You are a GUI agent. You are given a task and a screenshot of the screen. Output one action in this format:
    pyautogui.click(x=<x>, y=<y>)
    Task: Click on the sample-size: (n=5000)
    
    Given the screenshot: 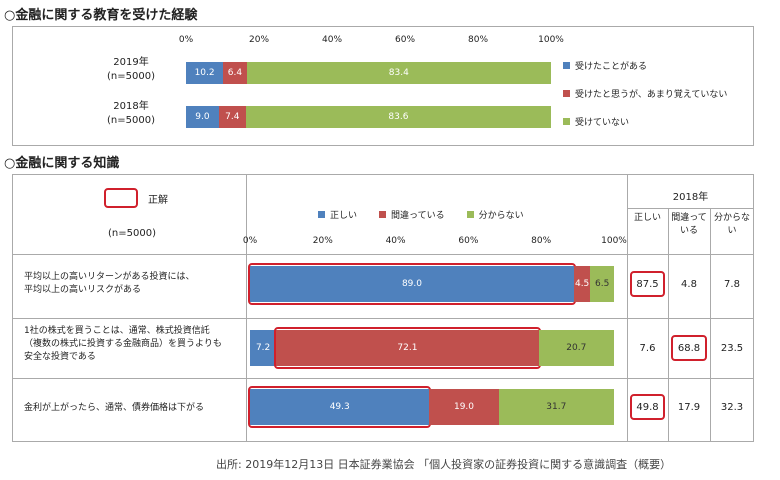 What is the action you would take?
    pyautogui.click(x=132, y=233)
    